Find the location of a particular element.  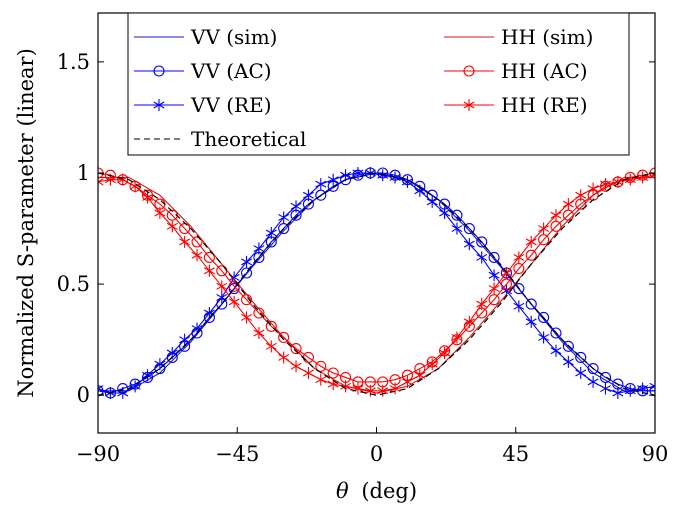

legend-label: VV (RE) is located at coordinates (231, 105).